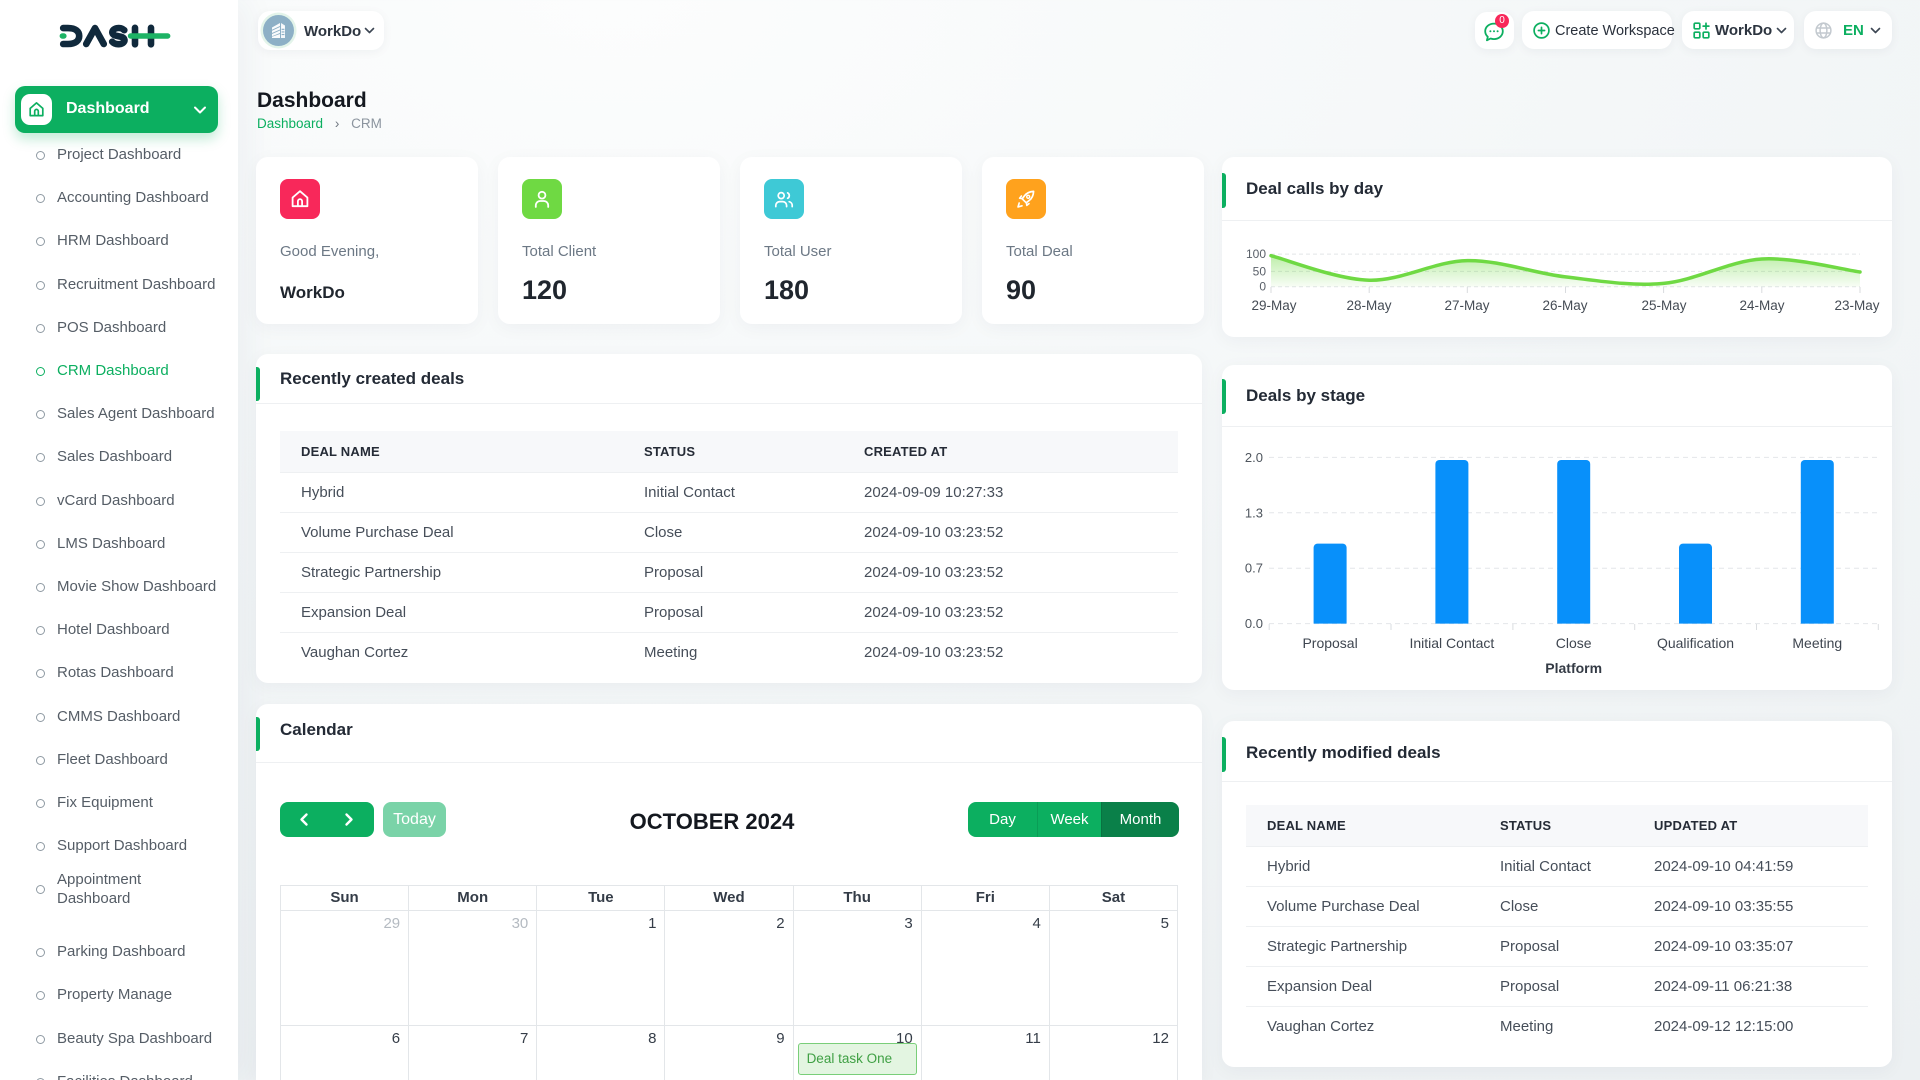 This screenshot has height=1080, width=1920. Describe the element at coordinates (1254, 568) in the screenshot. I see `svg-text: 0.7` at that location.